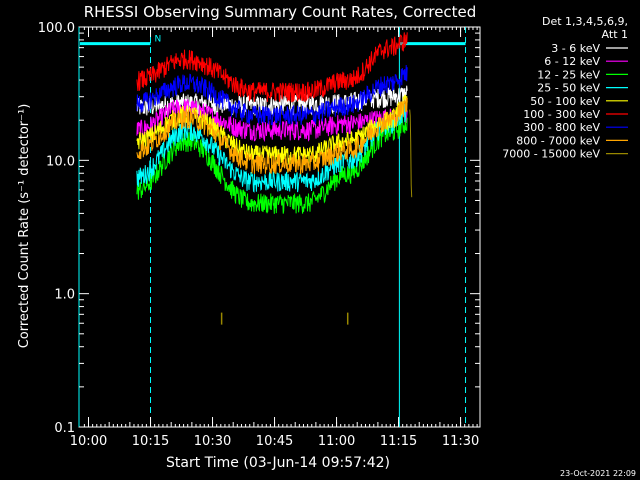 This screenshot has height=480, width=640. Describe the element at coordinates (615, 34) in the screenshot. I see `legend-header-2: Att 1` at that location.